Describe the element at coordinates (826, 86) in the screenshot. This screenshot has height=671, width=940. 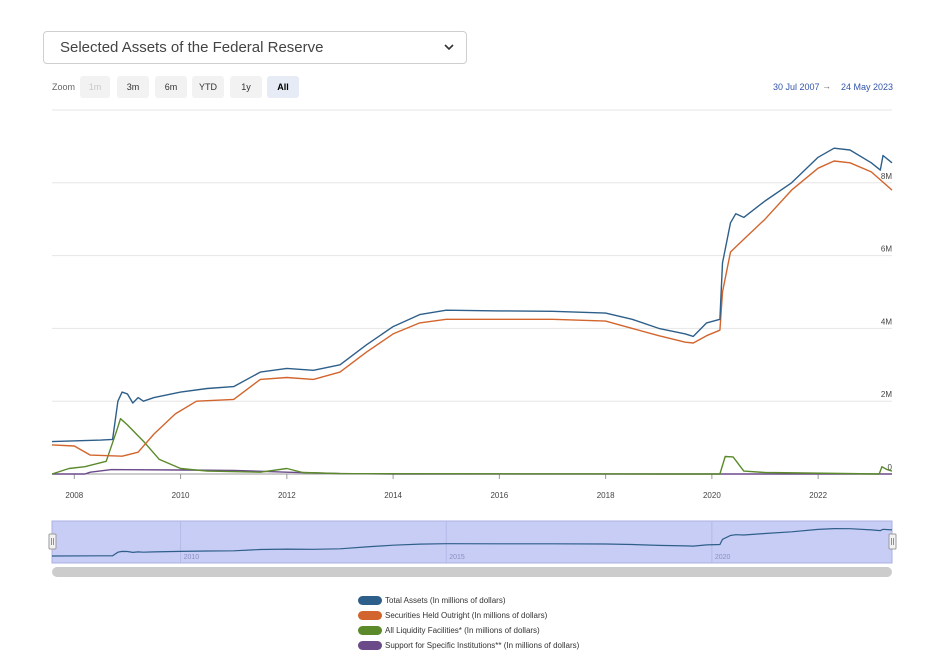
I see `range-arrow: →` at that location.